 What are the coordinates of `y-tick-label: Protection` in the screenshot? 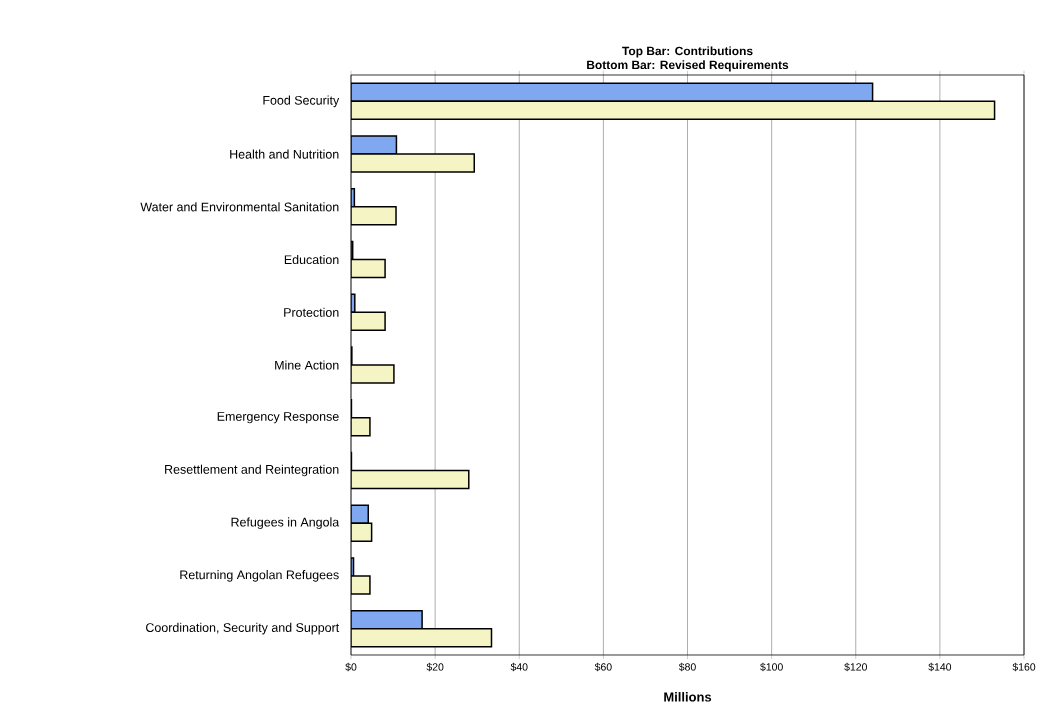 It's located at (311, 312).